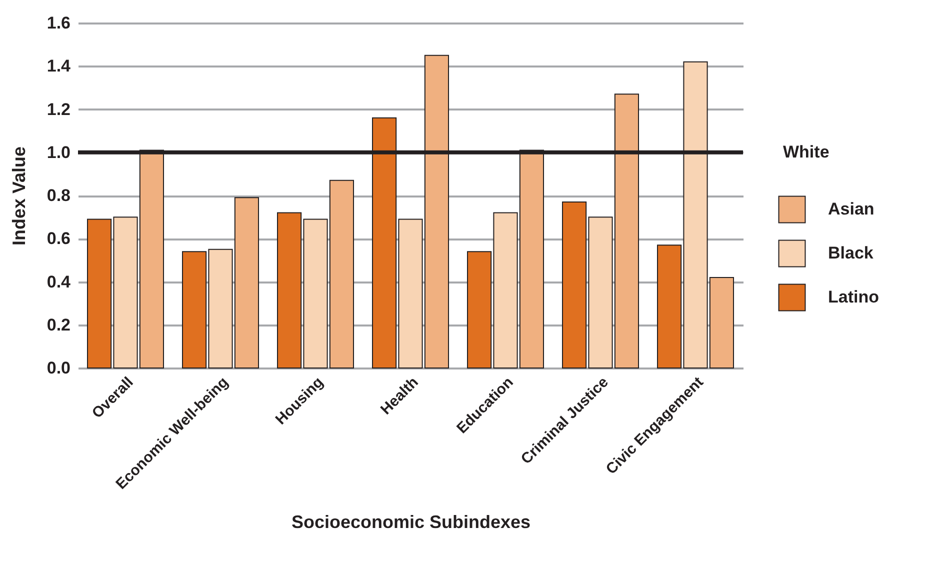  Describe the element at coordinates (59, 66) in the screenshot. I see `y-tick-label: 1.4` at that location.